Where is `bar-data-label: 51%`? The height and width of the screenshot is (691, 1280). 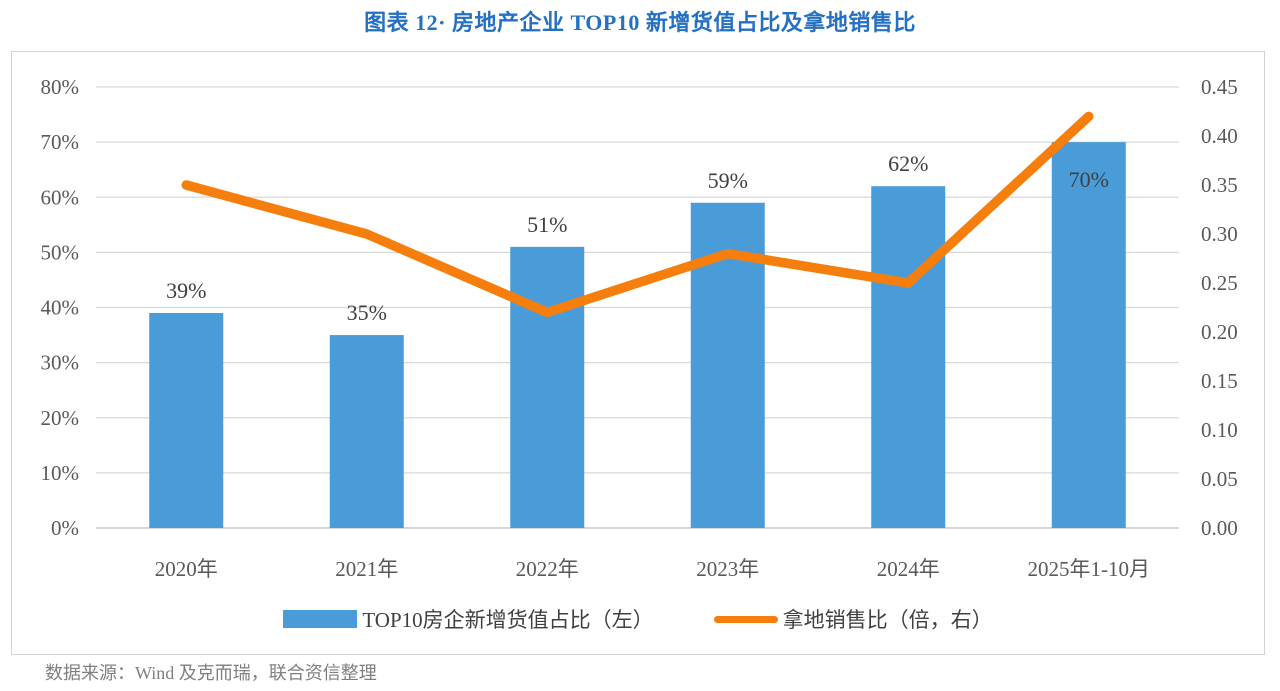
bar-data-label: 51% is located at coordinates (547, 224).